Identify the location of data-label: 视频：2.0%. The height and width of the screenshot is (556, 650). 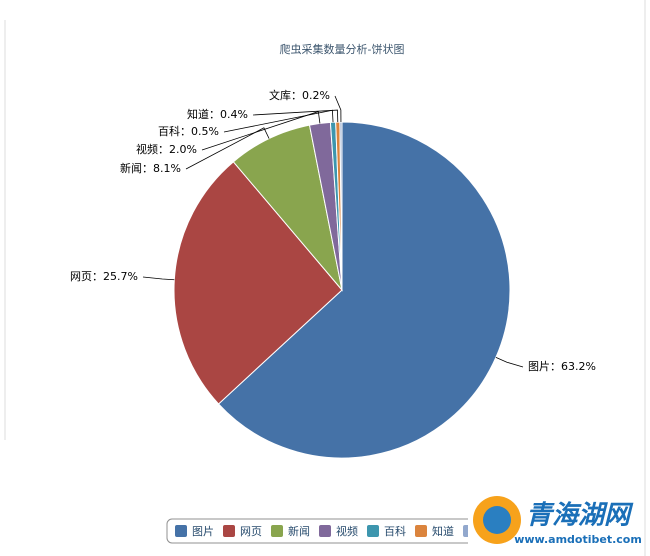
(166, 149).